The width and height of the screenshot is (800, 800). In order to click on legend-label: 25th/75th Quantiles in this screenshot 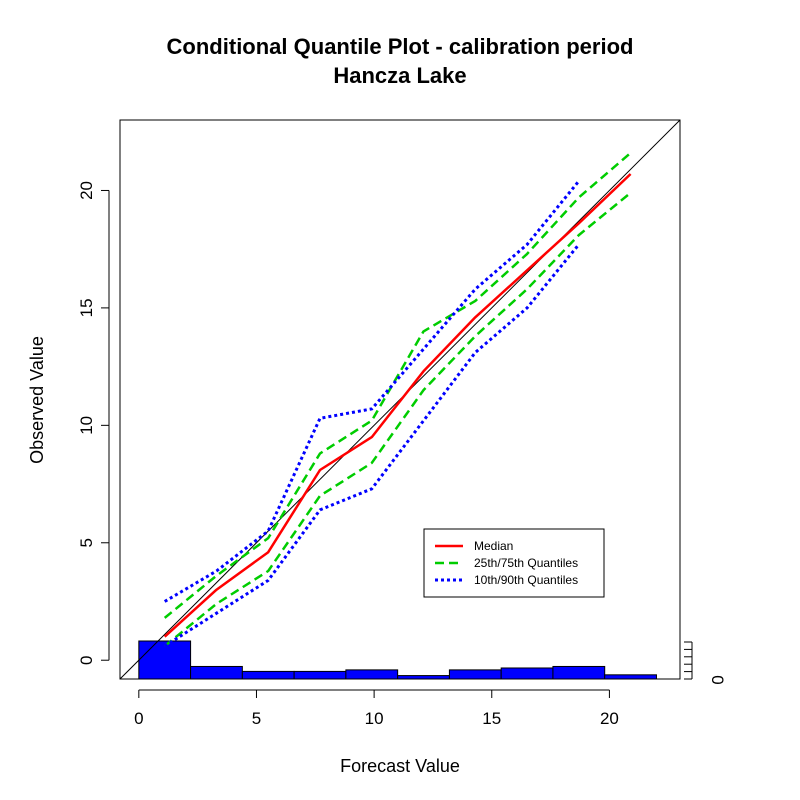, I will do `click(526, 563)`.